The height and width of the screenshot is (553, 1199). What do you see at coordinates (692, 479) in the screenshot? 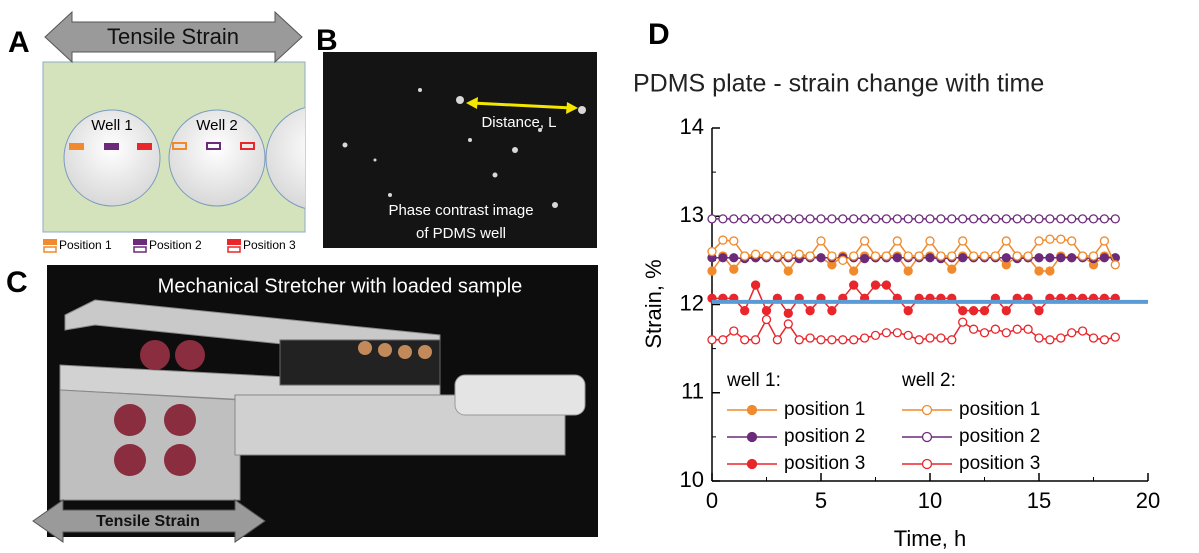
I see `y-tick-label: 10` at bounding box center [692, 479].